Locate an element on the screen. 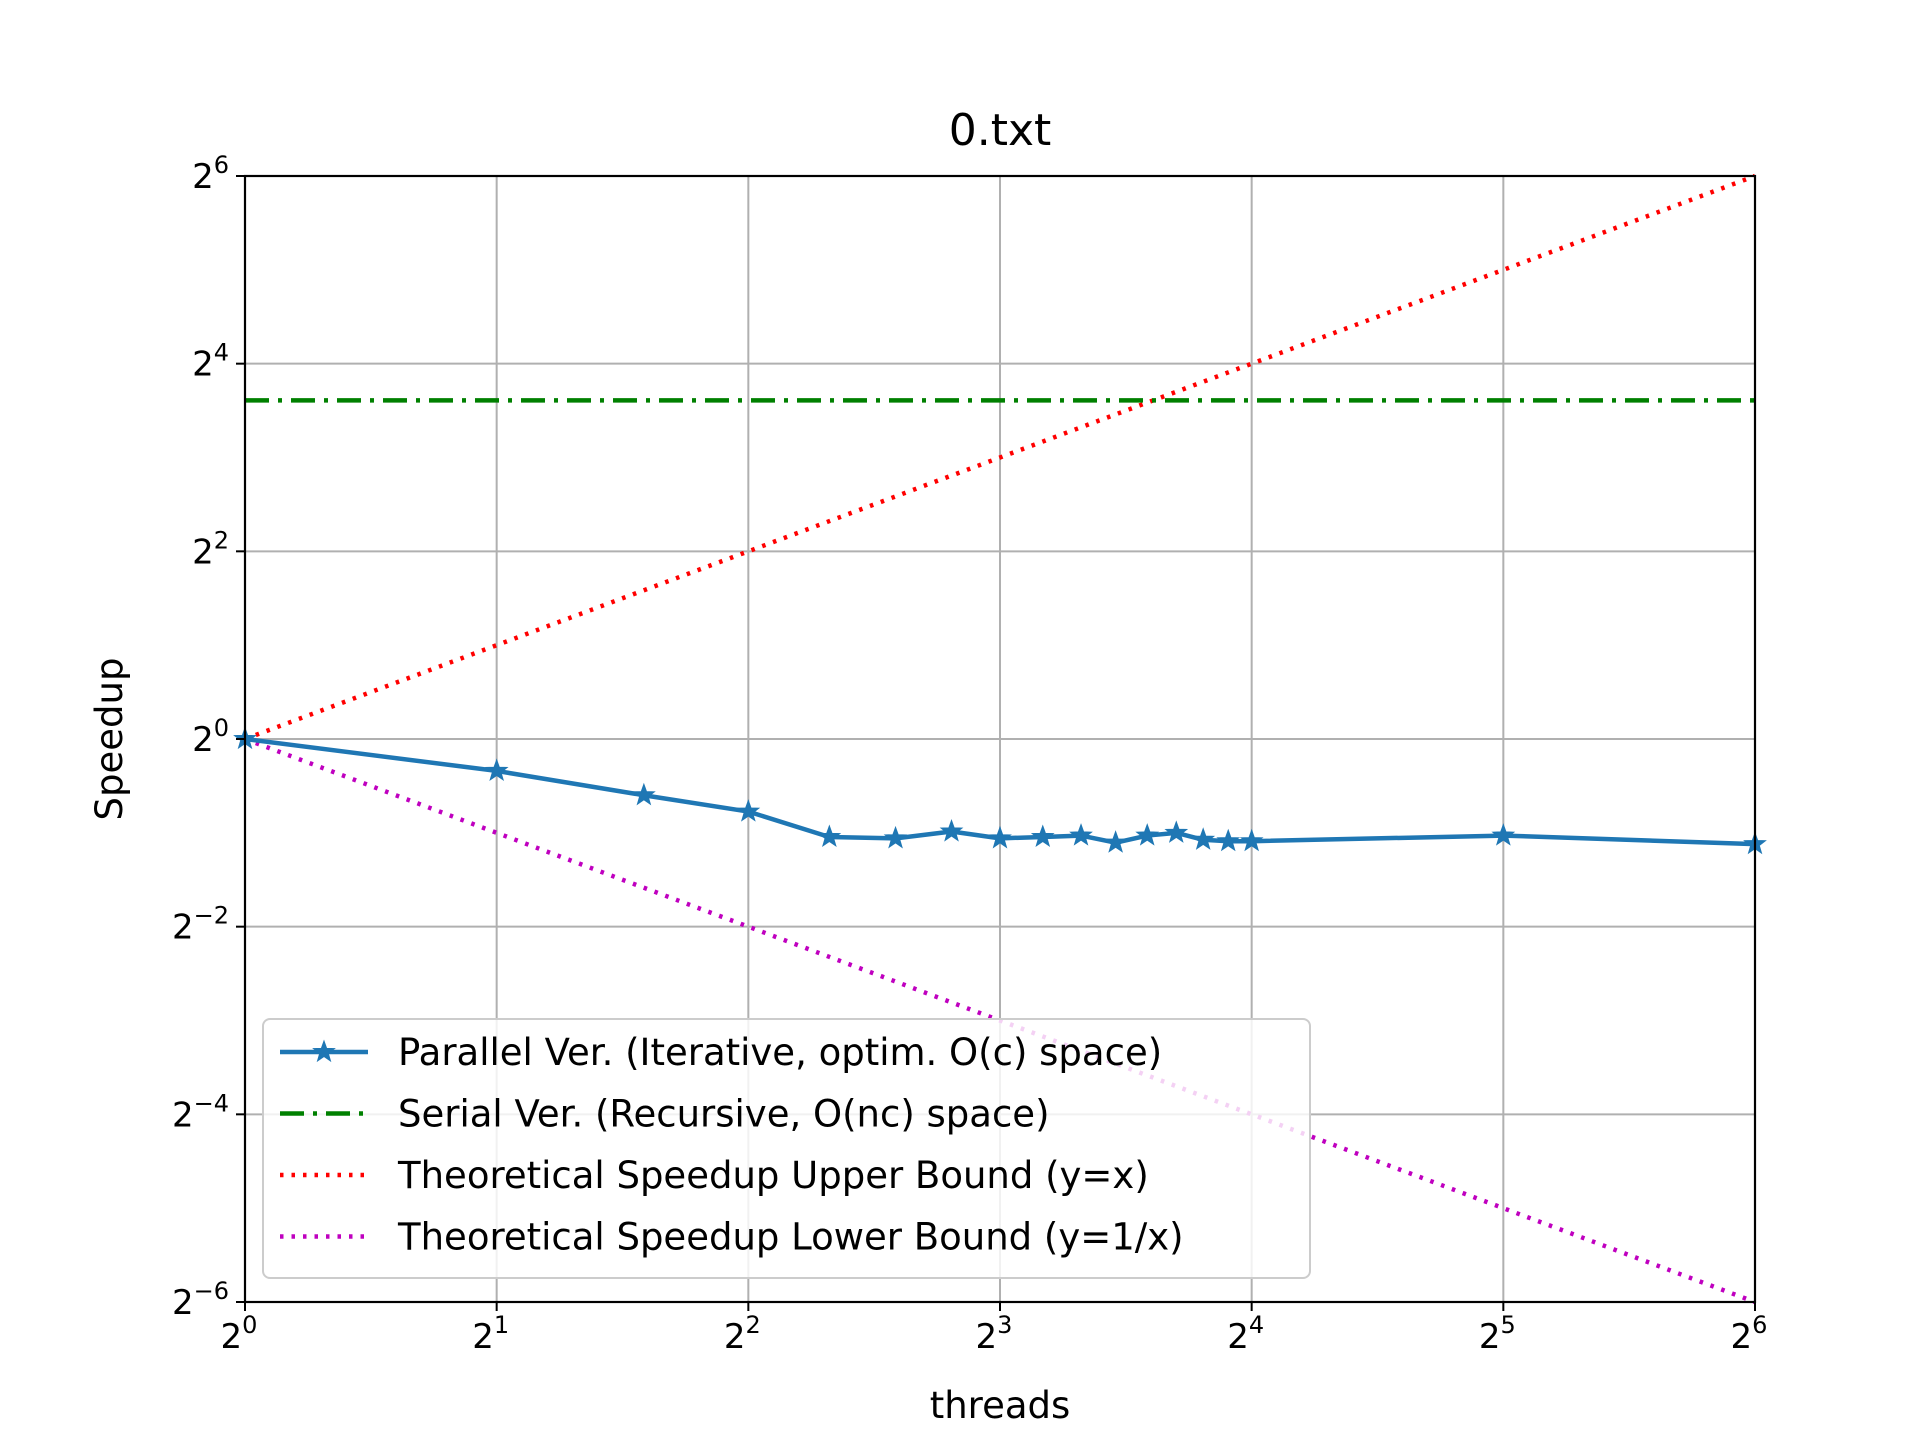 Image resolution: width=1920 pixels, height=1440 pixels. legend-box is located at coordinates (786, 1148).